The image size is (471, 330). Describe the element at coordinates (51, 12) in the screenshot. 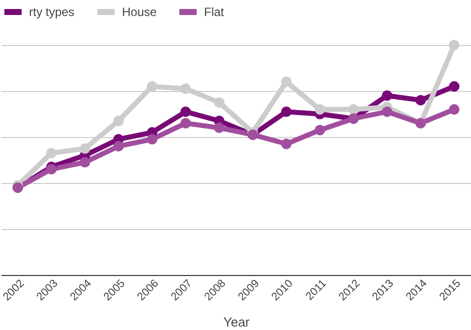

I see `legend-label: rty types` at that location.